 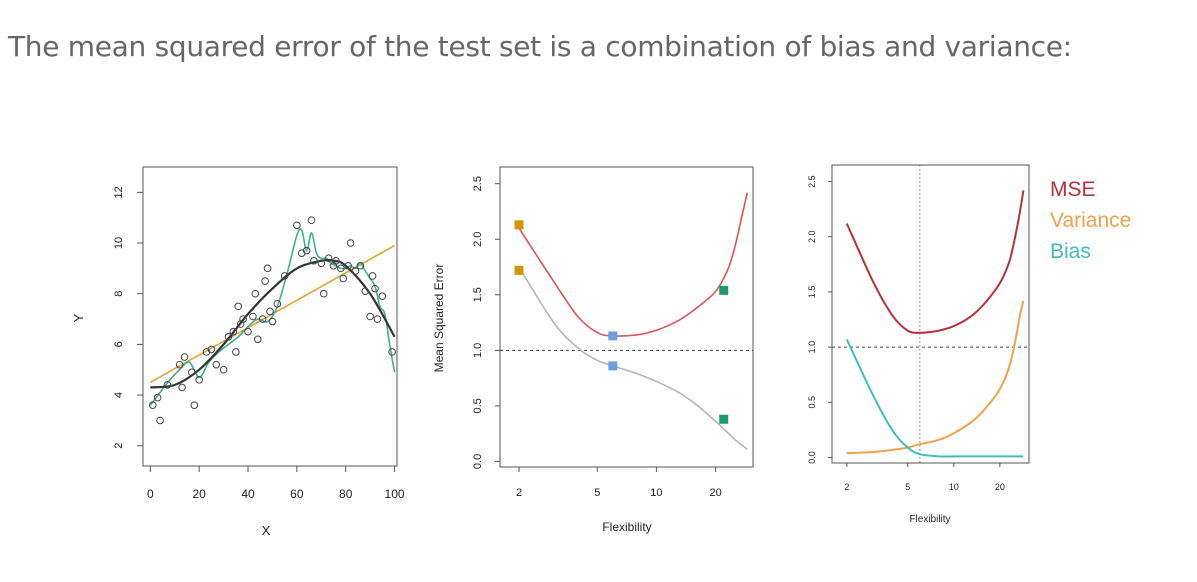 What do you see at coordinates (812, 292) in the screenshot?
I see `p3-y-tick-label: 1.5` at bounding box center [812, 292].